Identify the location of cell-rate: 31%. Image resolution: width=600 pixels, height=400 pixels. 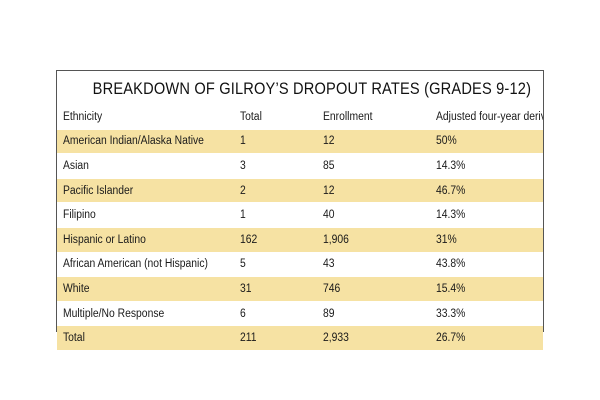
(486, 240).